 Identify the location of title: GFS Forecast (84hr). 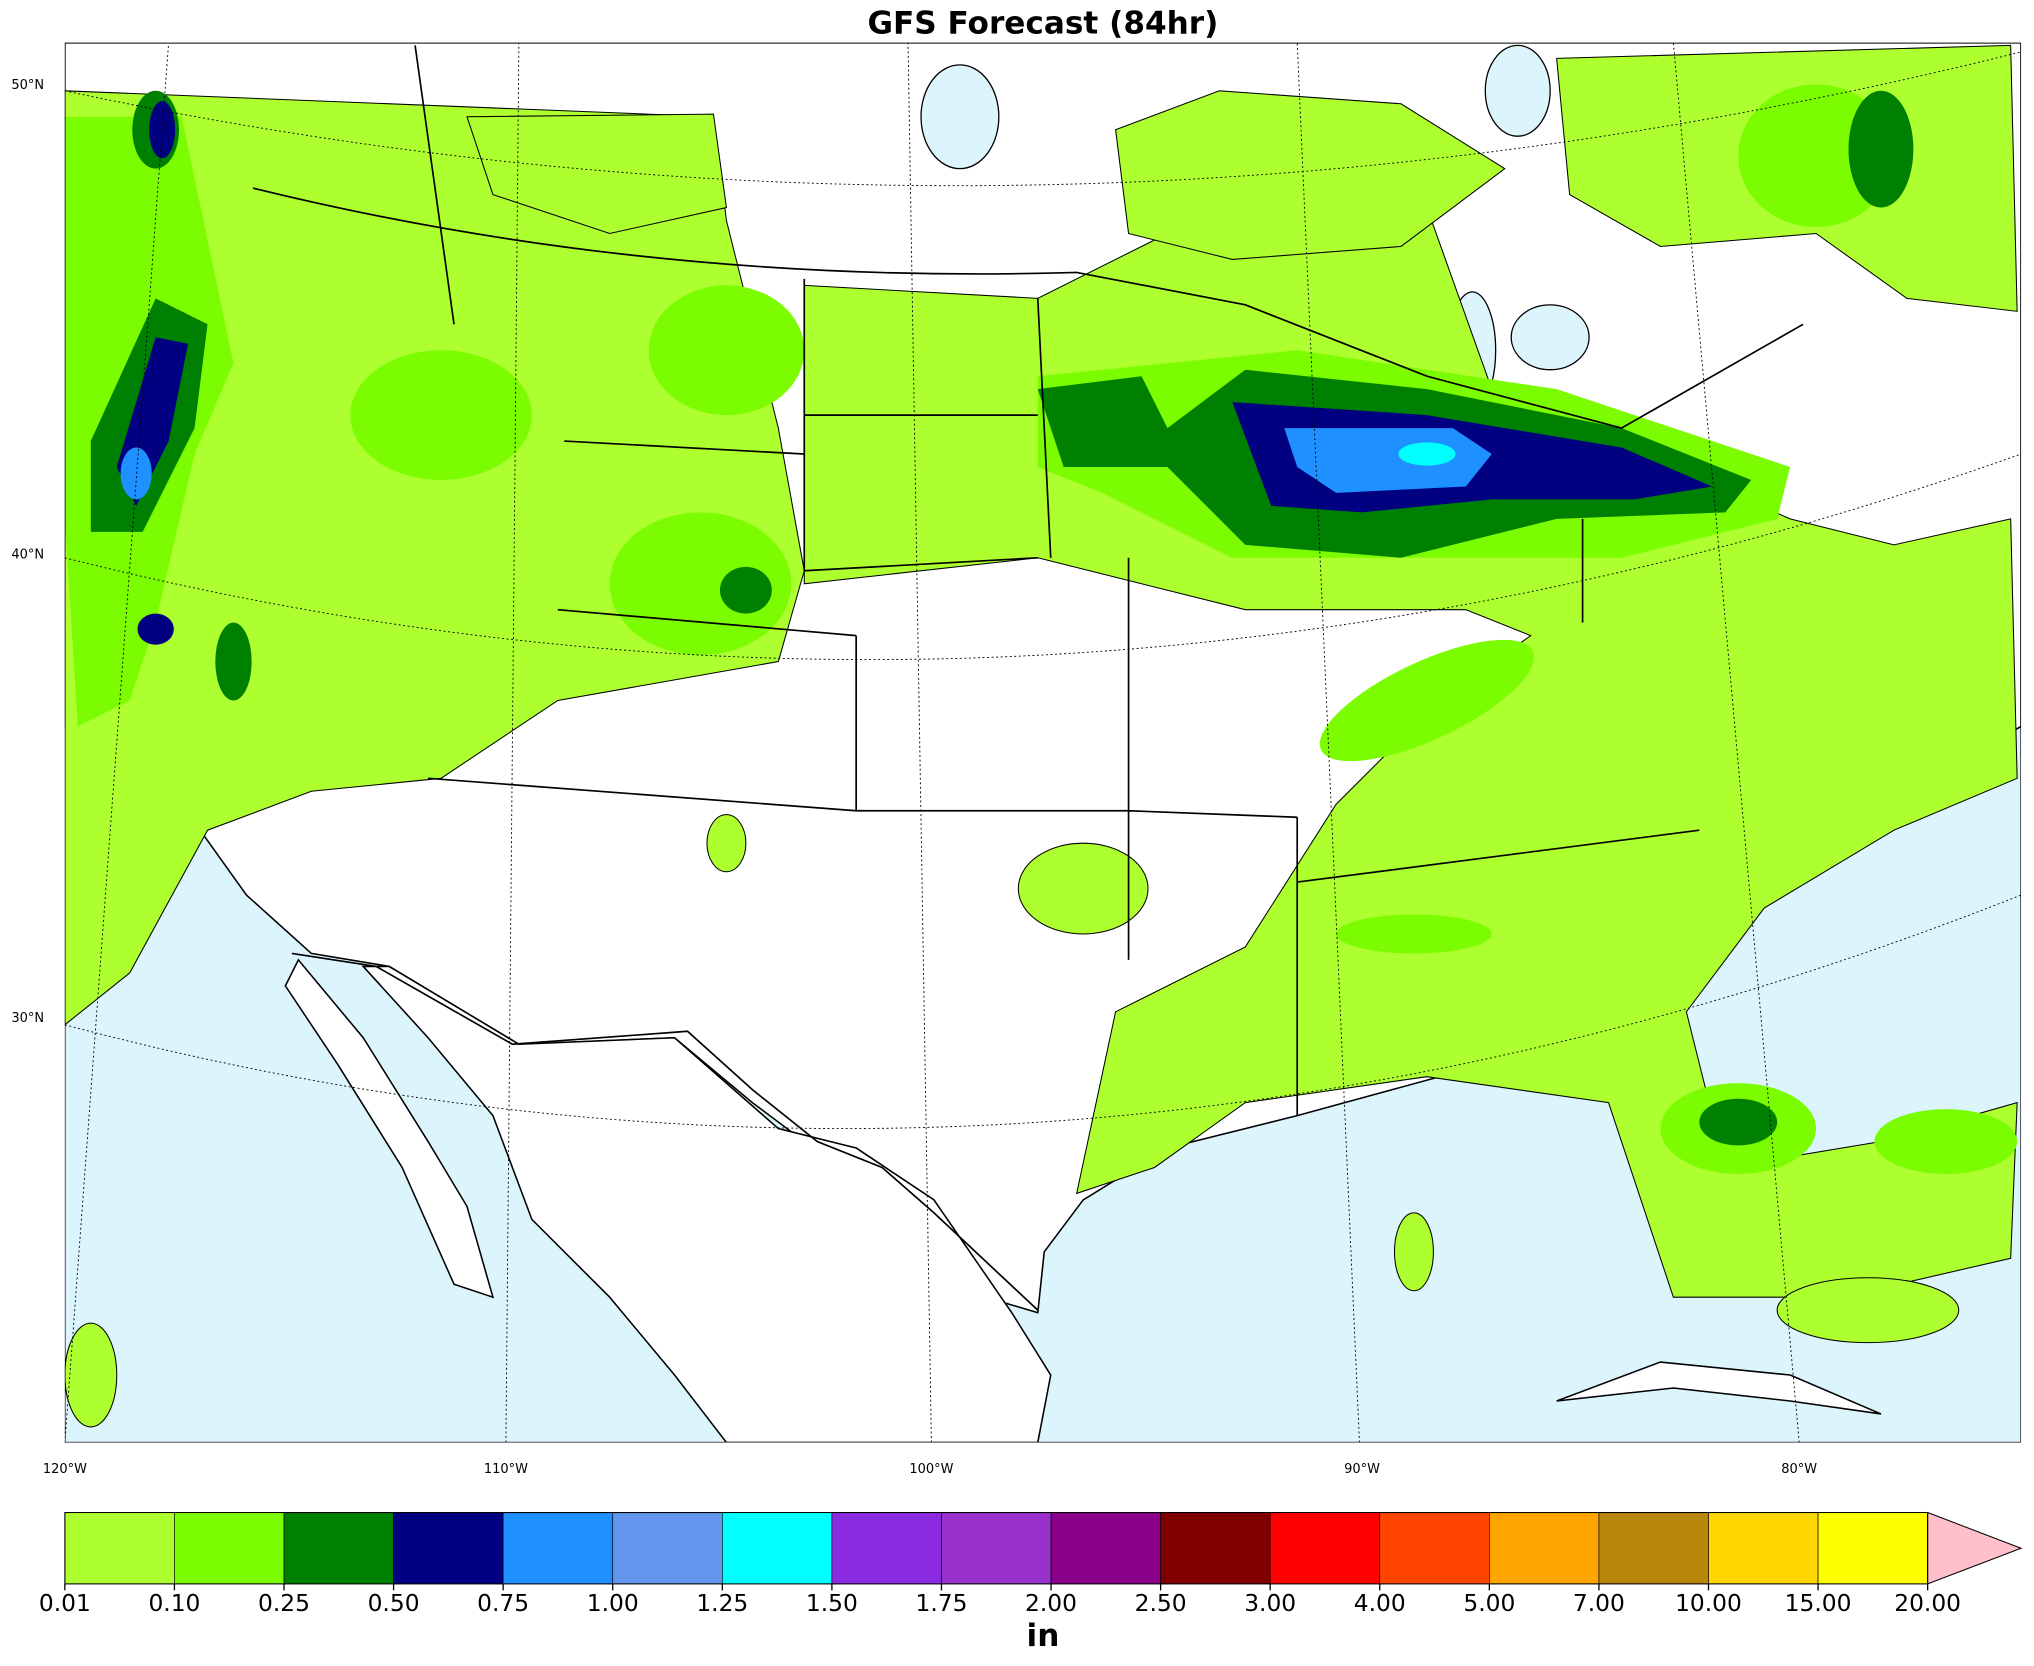
(1043, 24).